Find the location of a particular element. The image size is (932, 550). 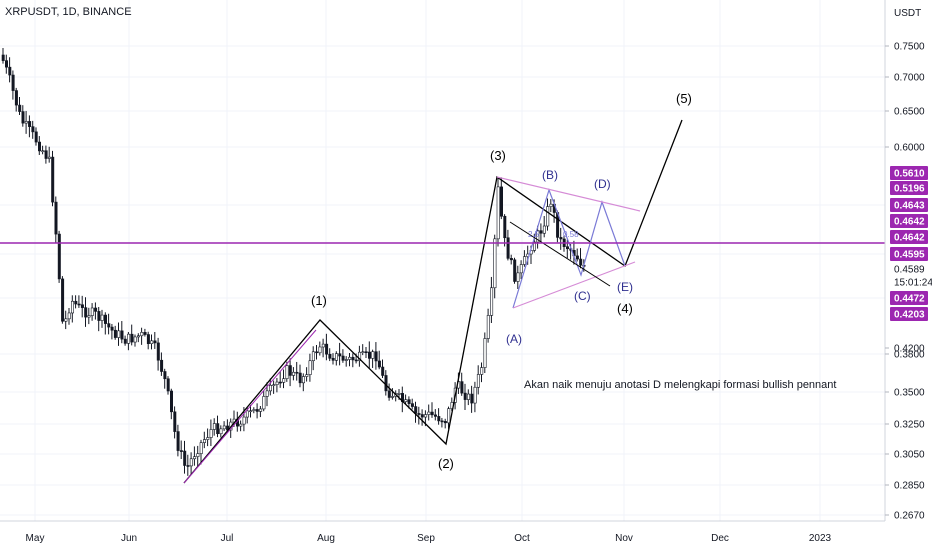

price-tick-label-3: 0.6000 is located at coordinates (909, 148).